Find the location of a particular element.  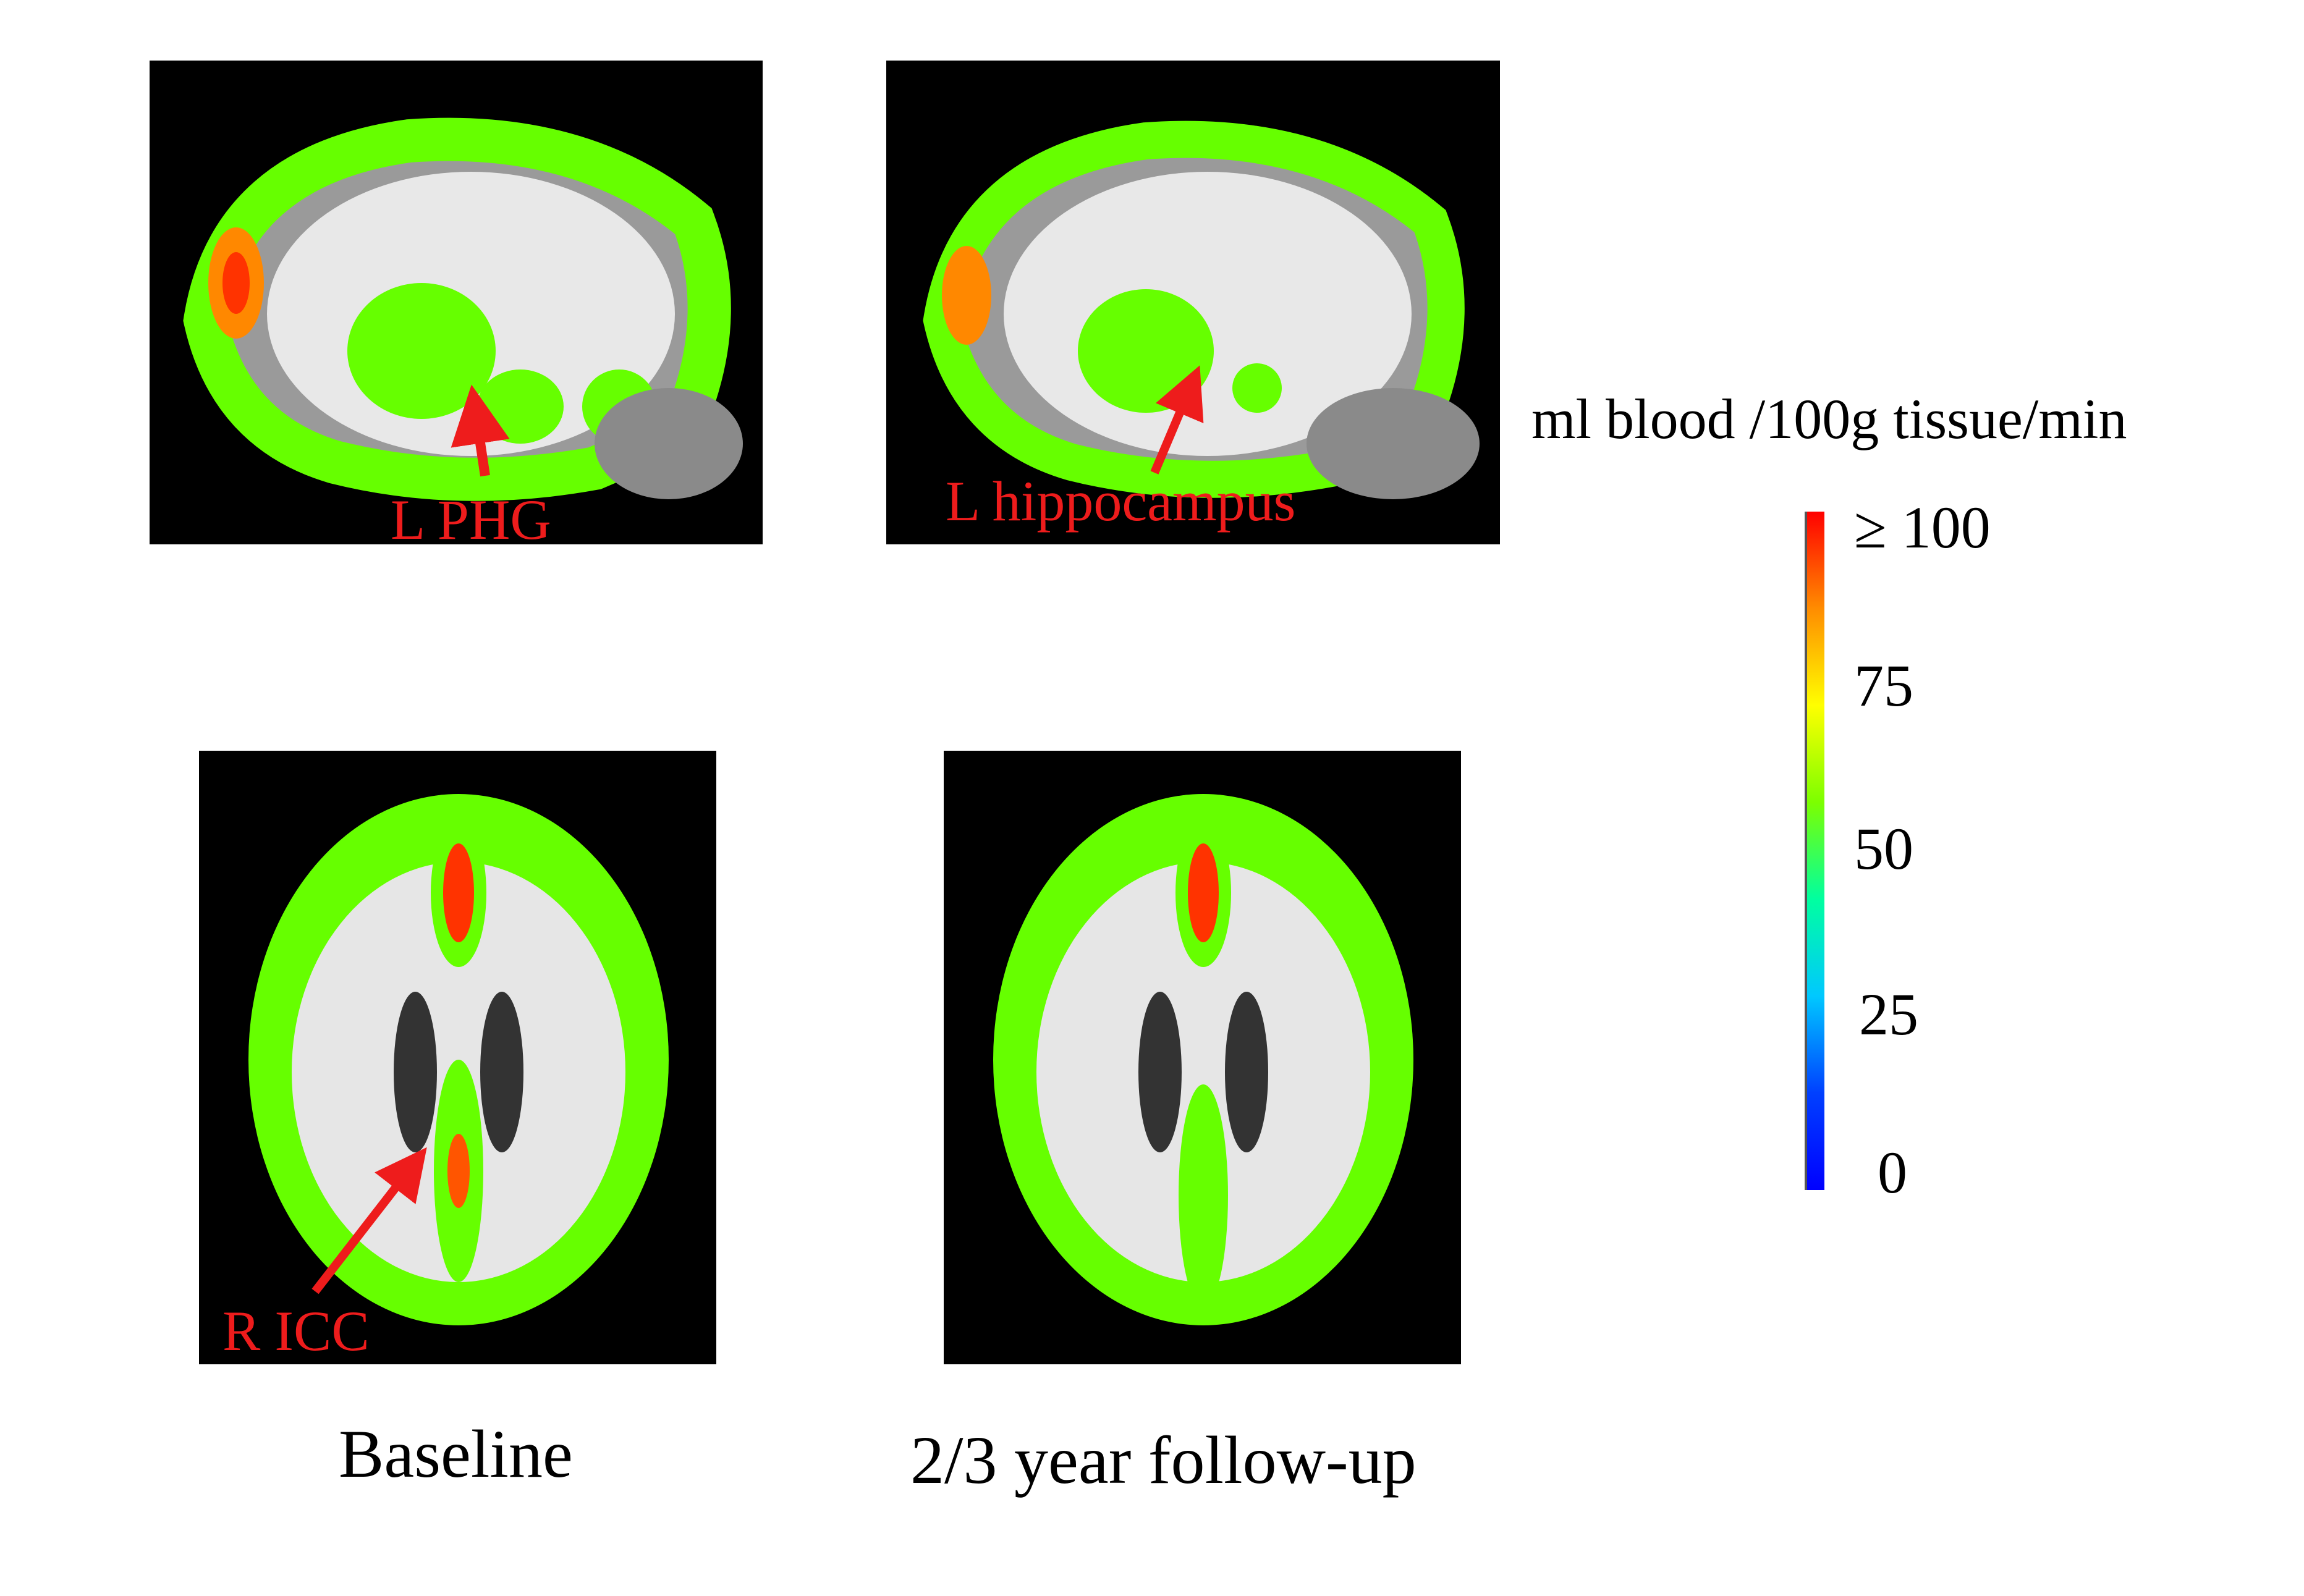

caption-baseline: Baseline is located at coordinates (456, 1454).